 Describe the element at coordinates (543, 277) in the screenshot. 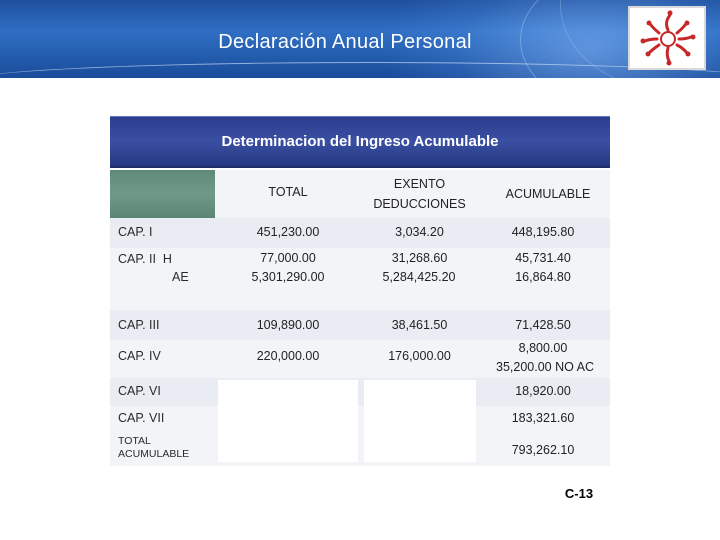

I see `cell-acumulable: 16,864.80` at that location.